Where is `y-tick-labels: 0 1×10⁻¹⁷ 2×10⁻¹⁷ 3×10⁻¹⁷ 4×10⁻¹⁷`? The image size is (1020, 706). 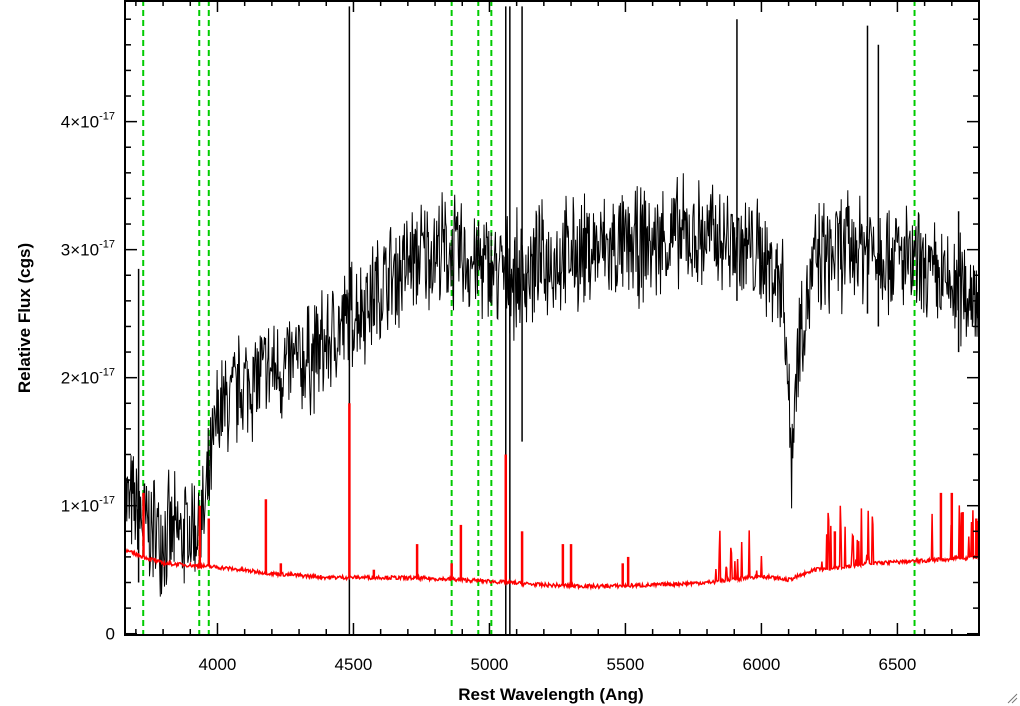 y-tick-labels: 0 1×10⁻¹⁷ 2×10⁻¹⁷ 3×10⁻¹⁷ 4×10⁻¹⁷ is located at coordinates (88, 377).